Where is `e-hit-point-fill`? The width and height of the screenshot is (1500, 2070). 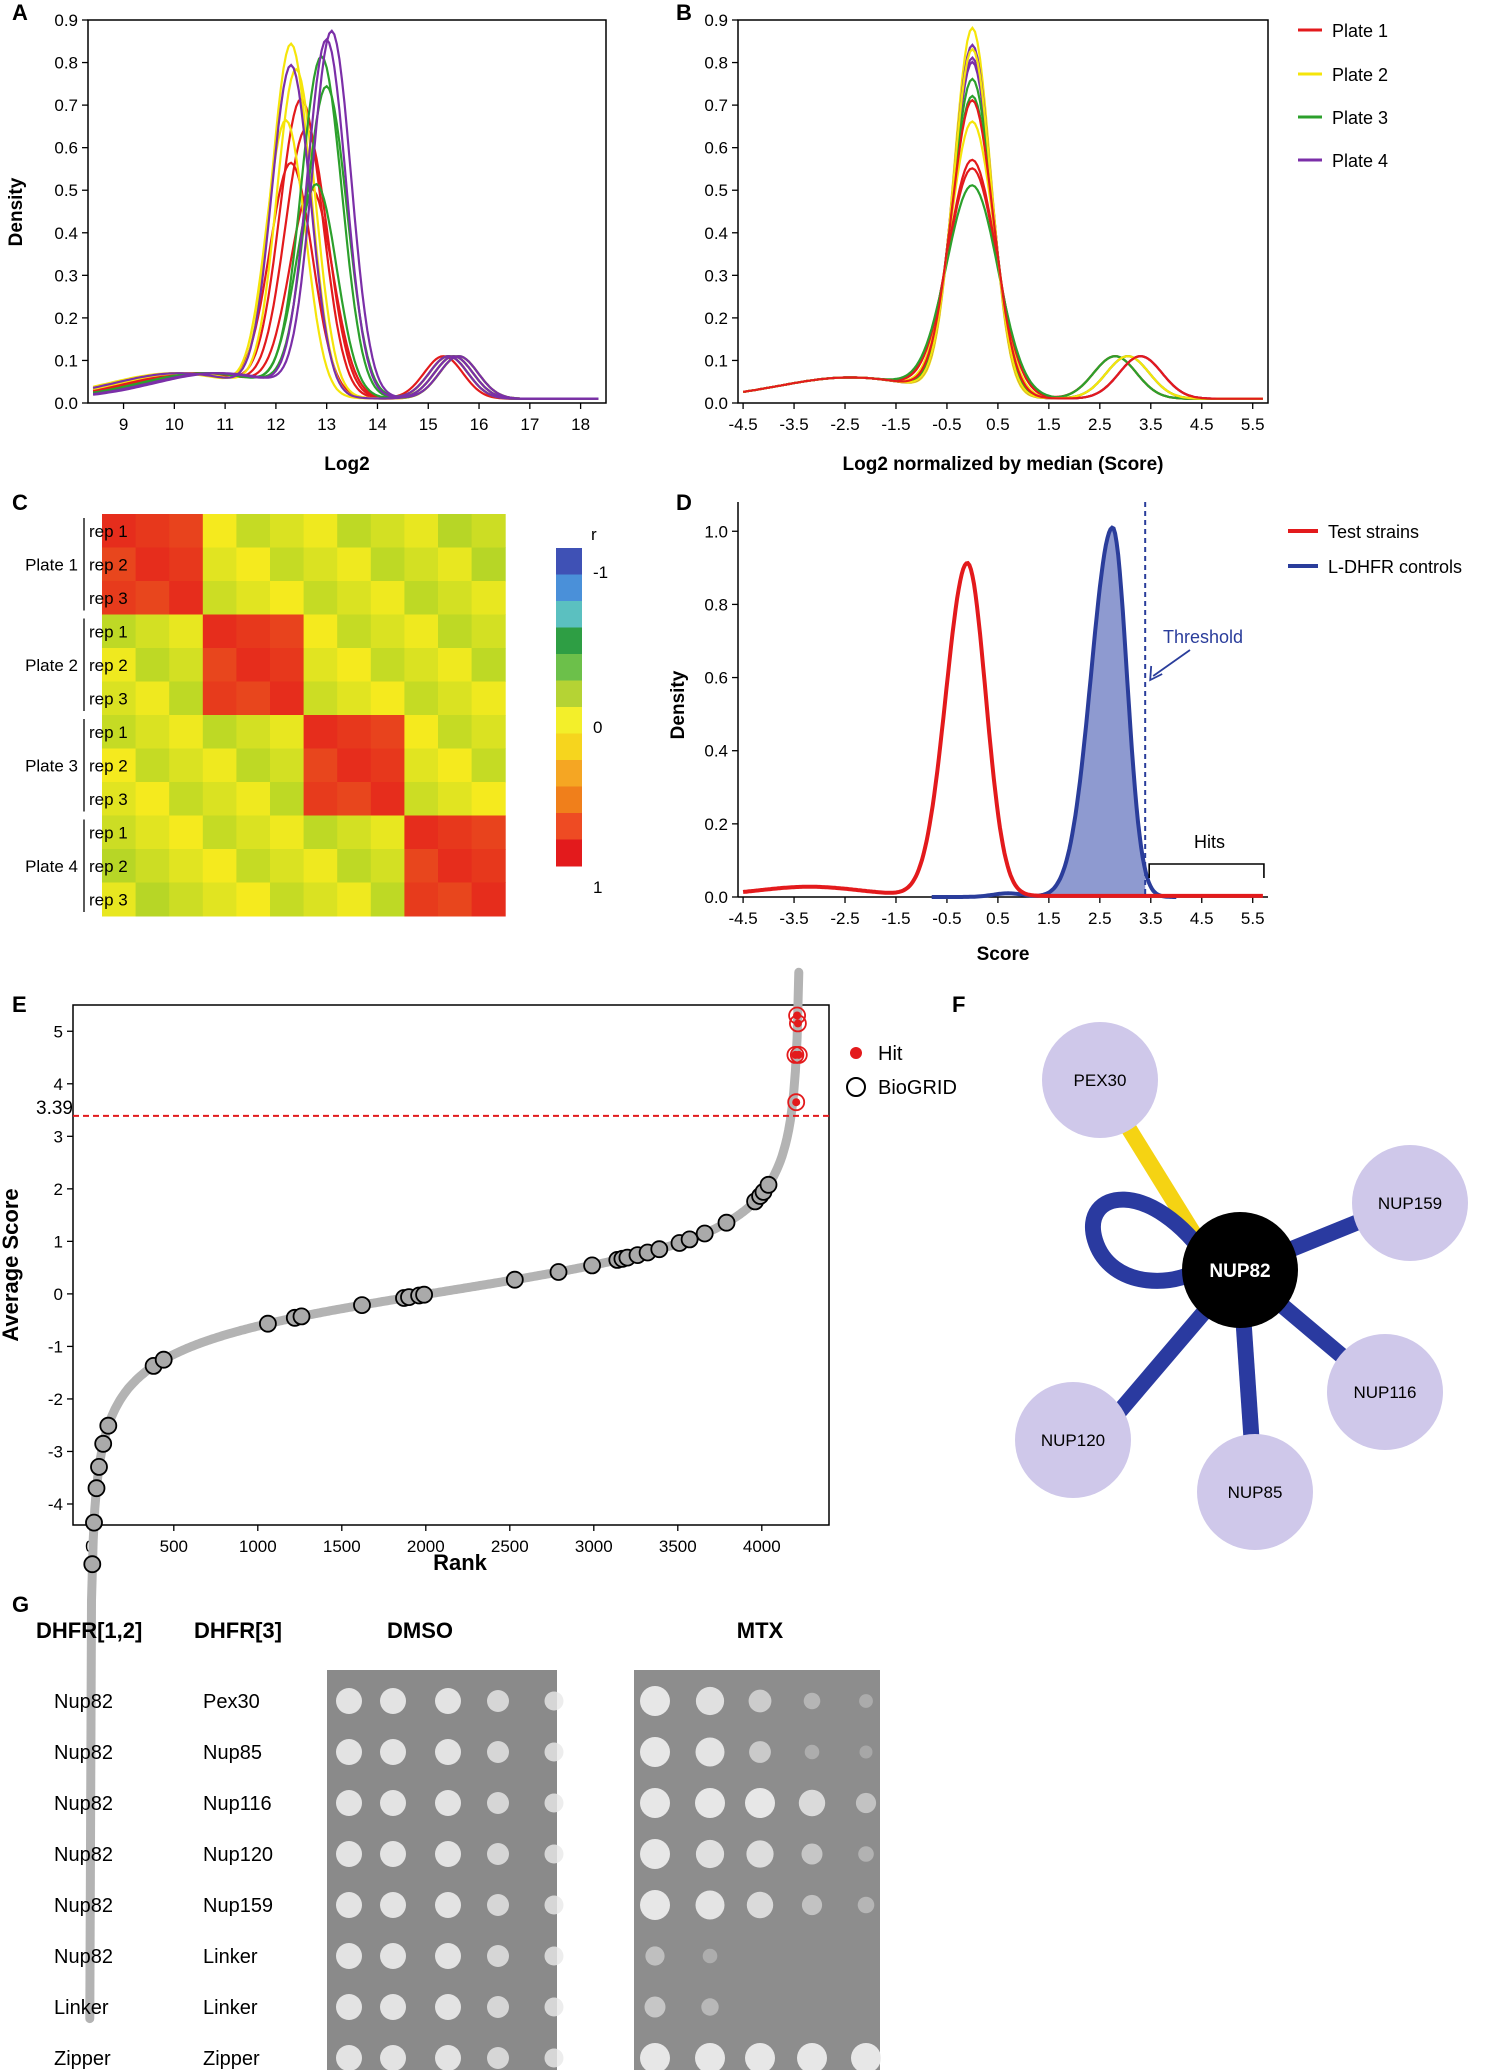
e-hit-point-fill is located at coordinates (797, 1023).